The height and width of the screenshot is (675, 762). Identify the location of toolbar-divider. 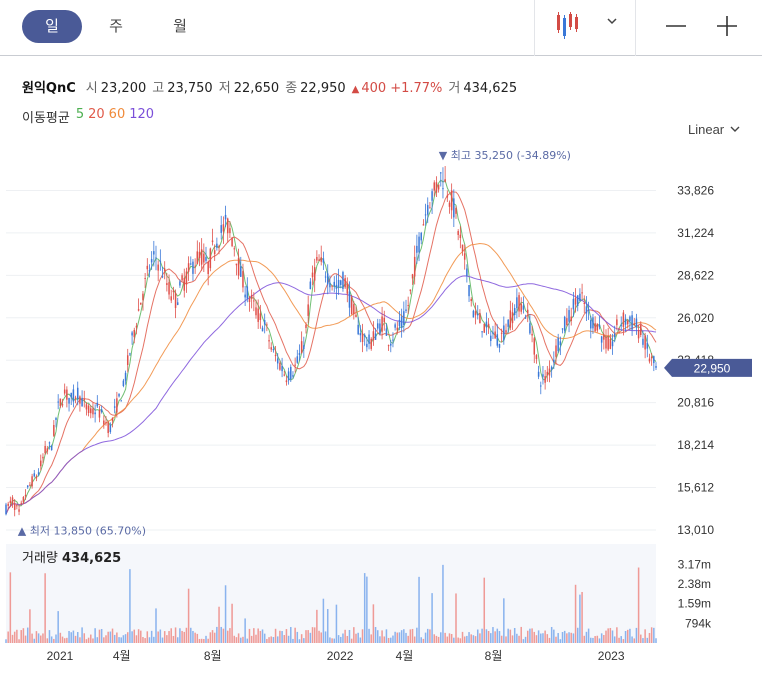
(534, 28).